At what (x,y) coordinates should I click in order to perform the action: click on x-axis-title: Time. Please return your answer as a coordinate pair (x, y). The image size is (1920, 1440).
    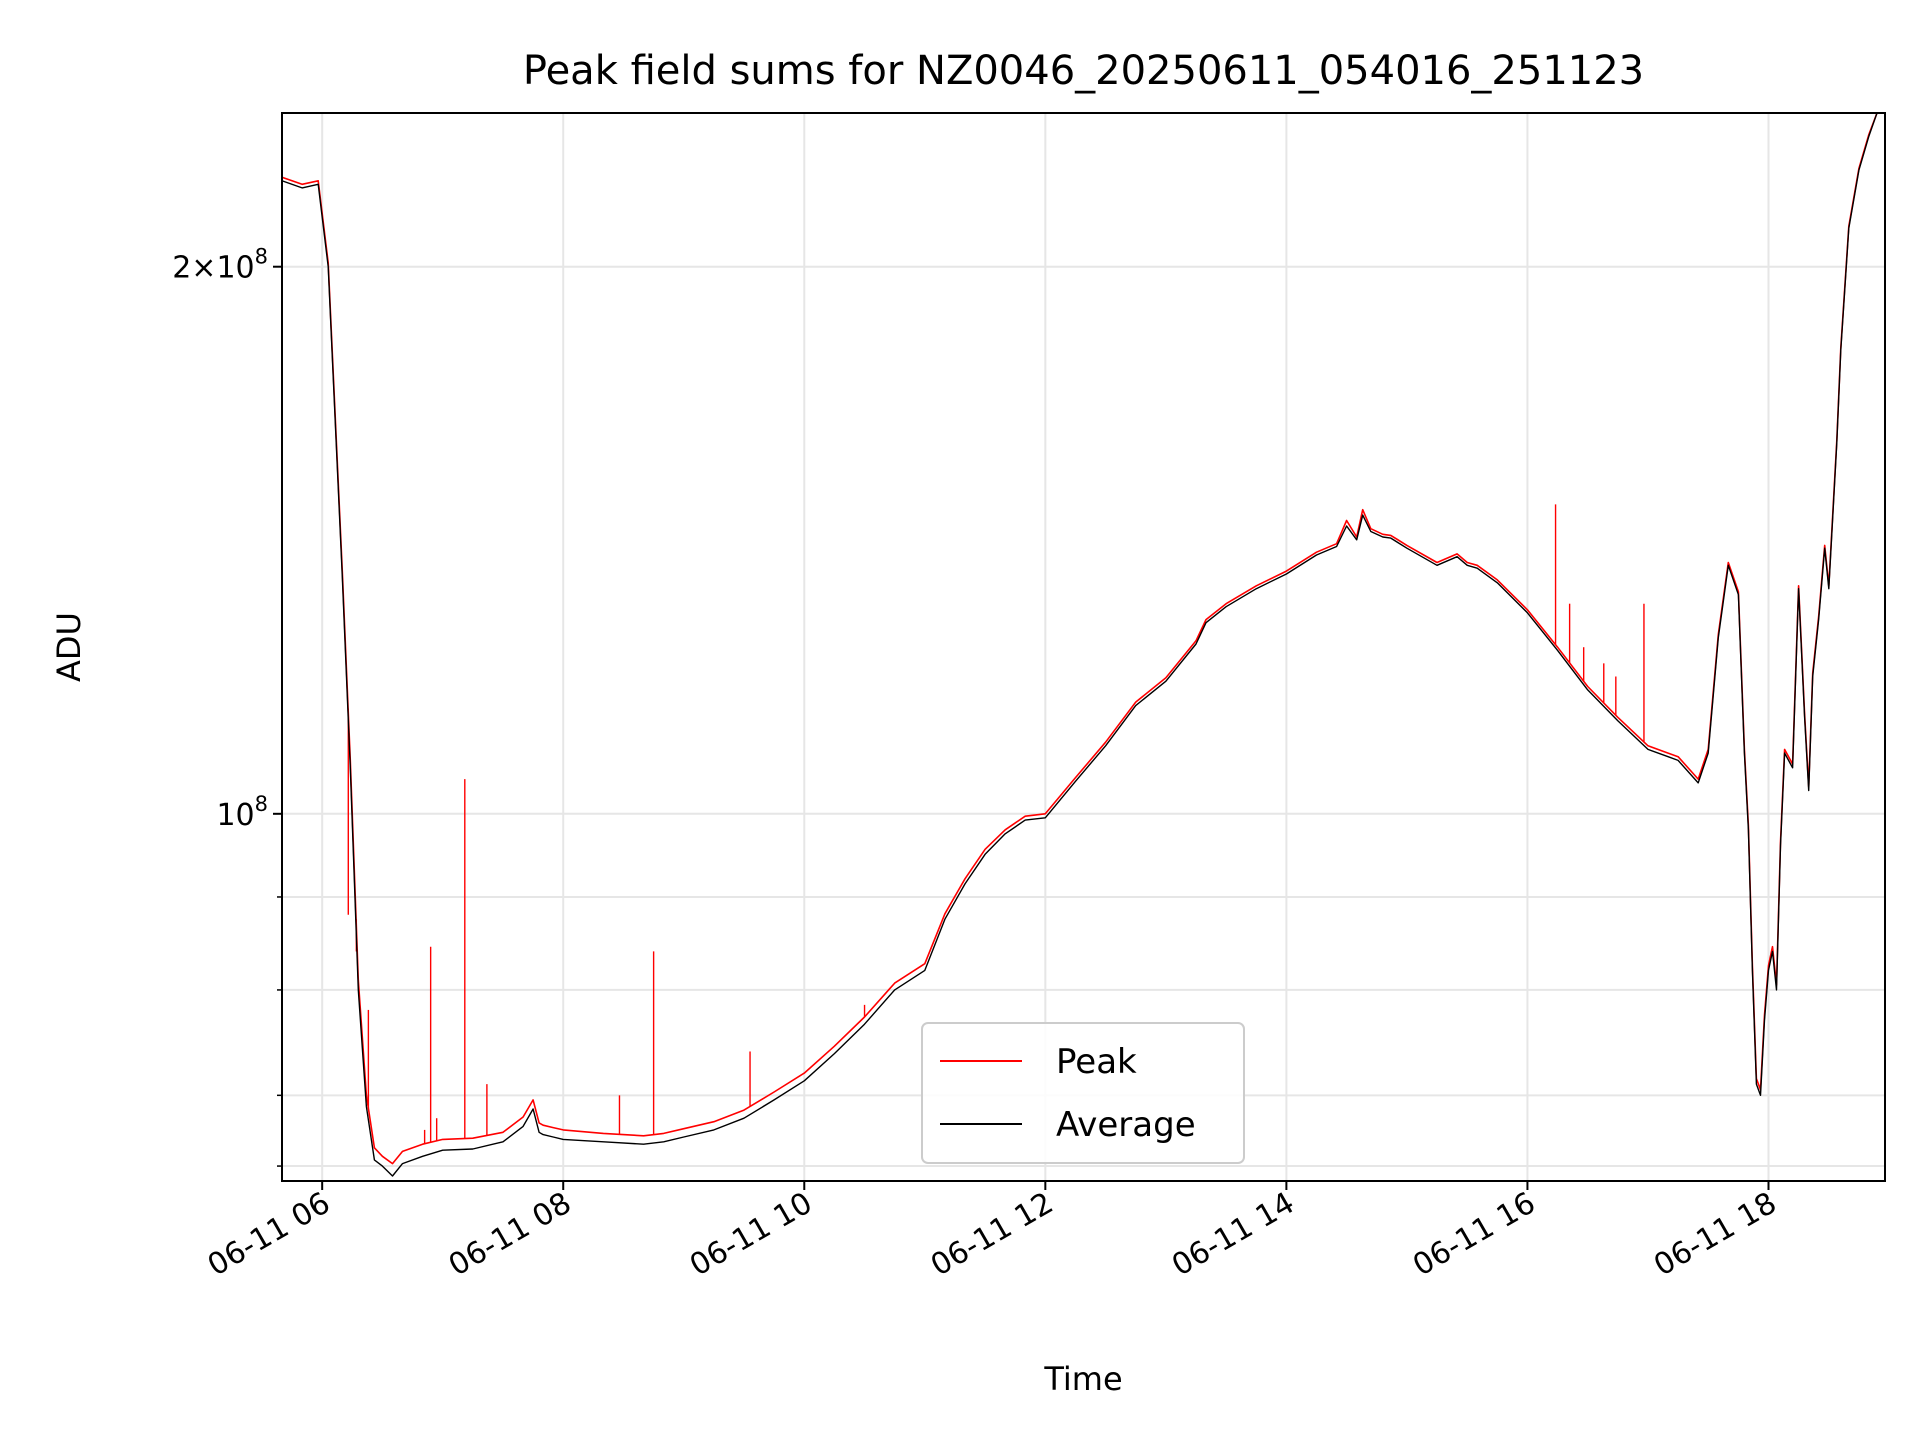
    Looking at the image, I should click on (1082, 1379).